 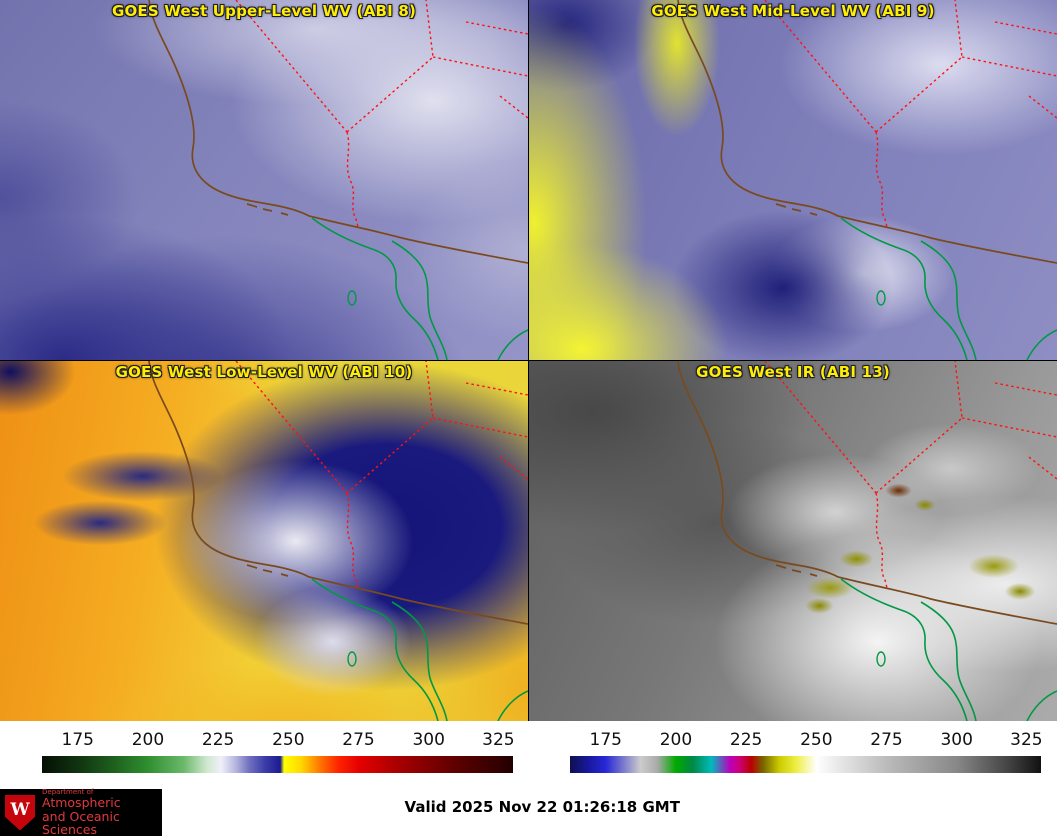 I want to click on ir-tick: 300, so click(x=956, y=740).